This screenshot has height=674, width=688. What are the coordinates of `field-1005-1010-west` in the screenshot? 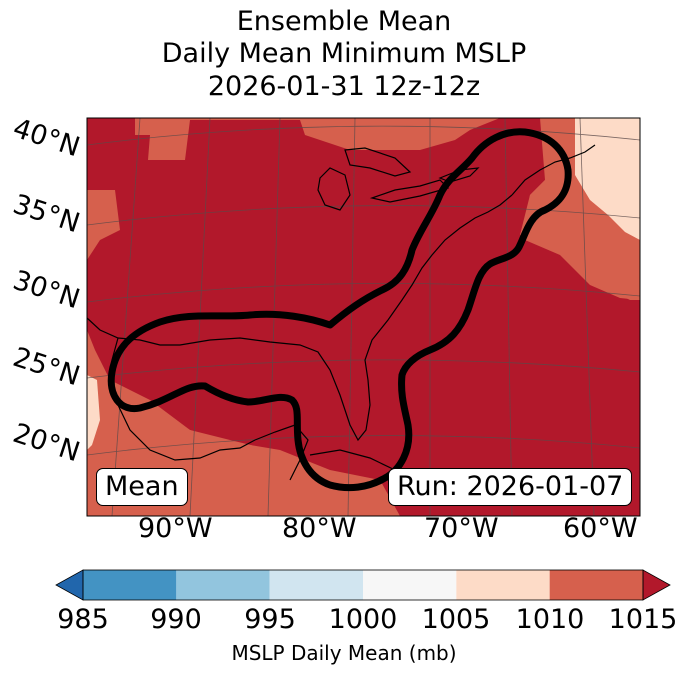 It's located at (93, 412).